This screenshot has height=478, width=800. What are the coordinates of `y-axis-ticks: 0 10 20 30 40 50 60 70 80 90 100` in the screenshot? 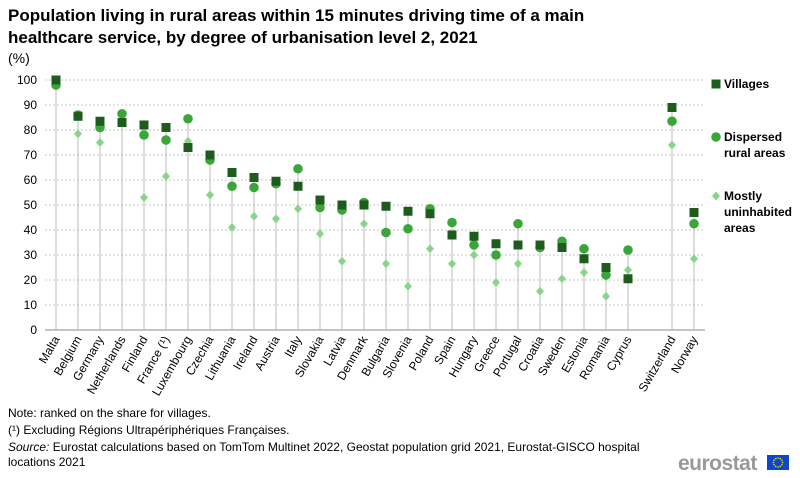 It's located at (27, 205).